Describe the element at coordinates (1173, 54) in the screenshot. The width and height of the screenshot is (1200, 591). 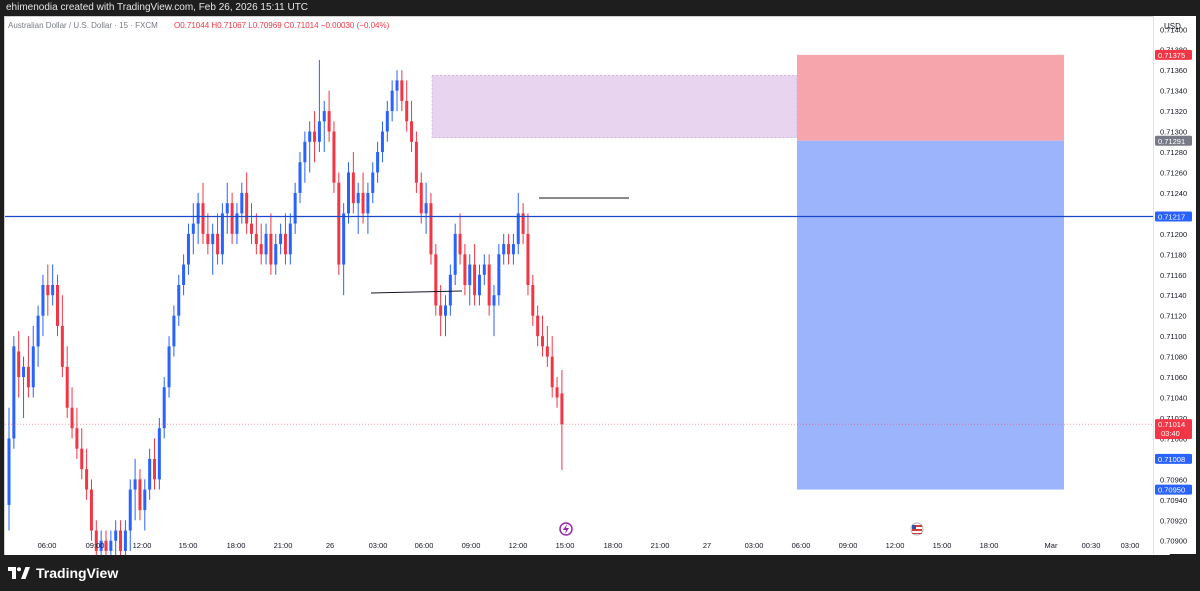
I see `stop-price-label-bg` at that location.